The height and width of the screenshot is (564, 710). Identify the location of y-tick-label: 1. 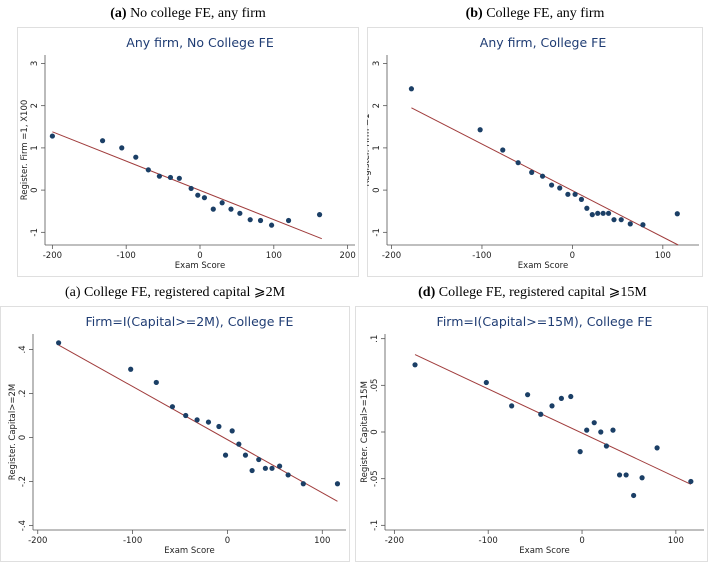
(35, 147).